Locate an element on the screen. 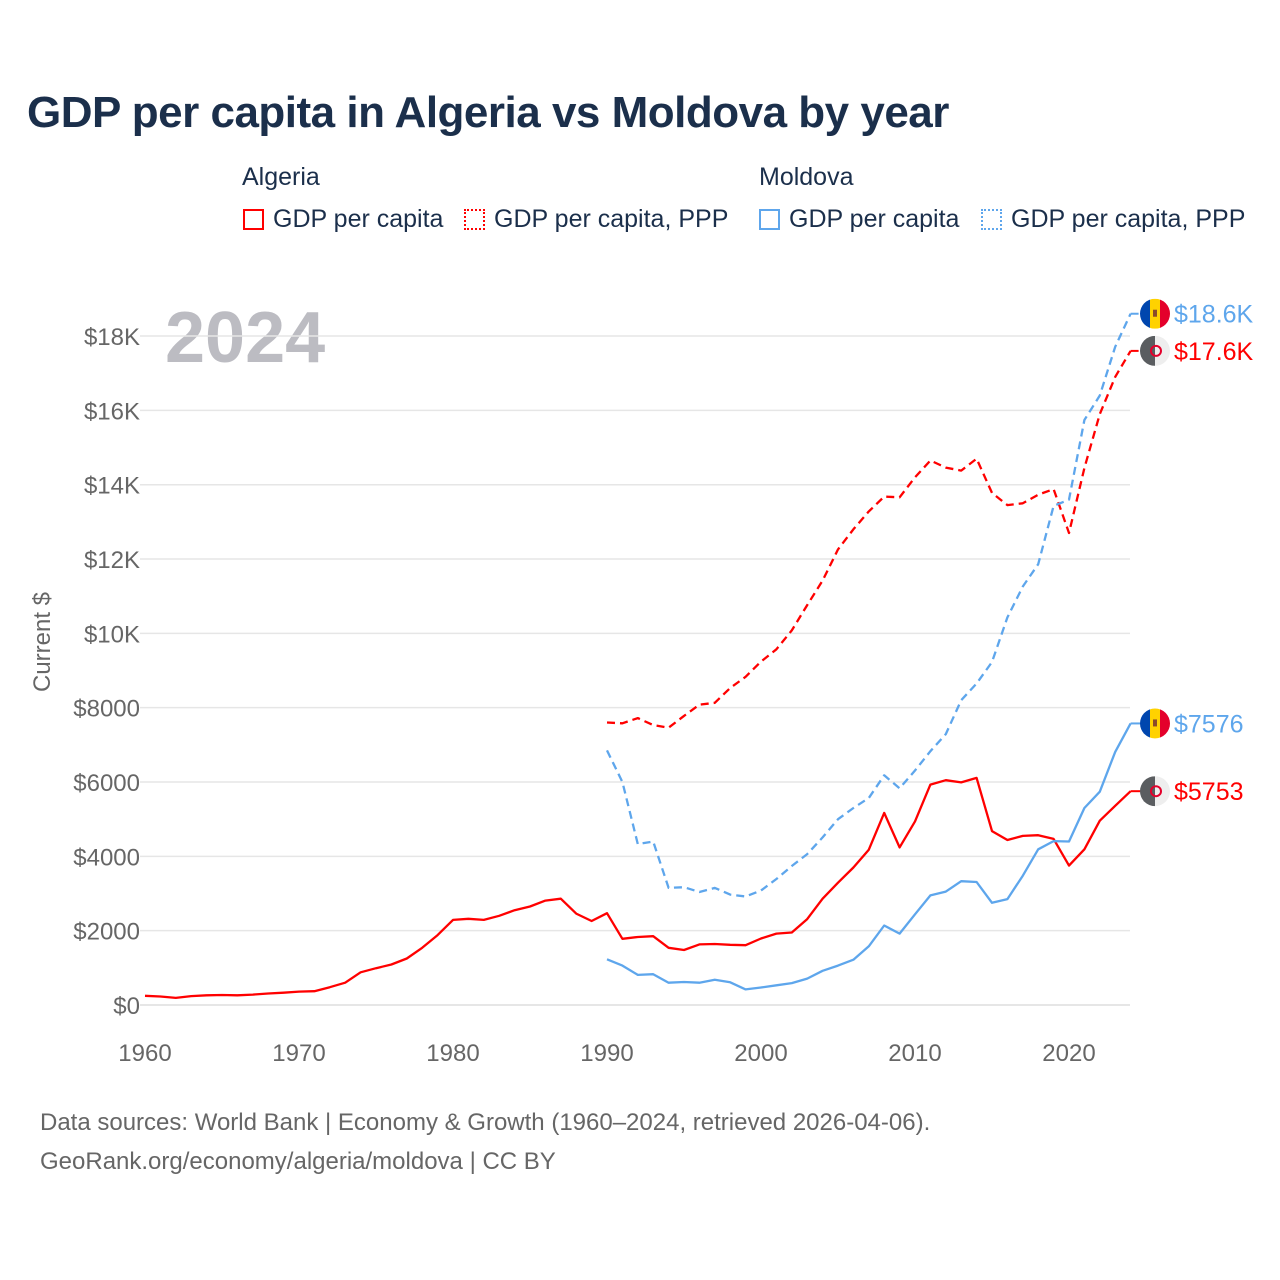  end-value-label: $7576 is located at coordinates (1209, 724).